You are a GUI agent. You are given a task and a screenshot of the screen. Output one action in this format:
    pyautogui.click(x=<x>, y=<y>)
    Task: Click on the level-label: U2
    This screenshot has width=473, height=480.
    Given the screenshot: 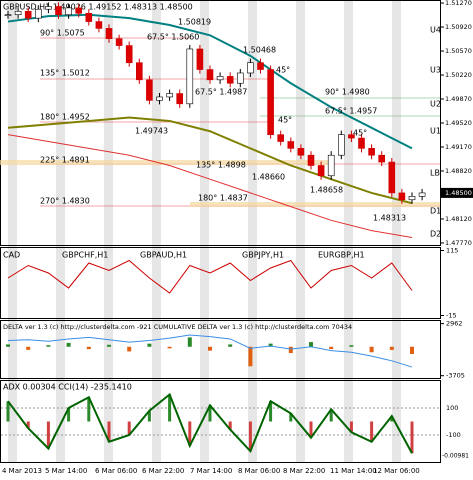 What is the action you would take?
    pyautogui.click(x=435, y=104)
    